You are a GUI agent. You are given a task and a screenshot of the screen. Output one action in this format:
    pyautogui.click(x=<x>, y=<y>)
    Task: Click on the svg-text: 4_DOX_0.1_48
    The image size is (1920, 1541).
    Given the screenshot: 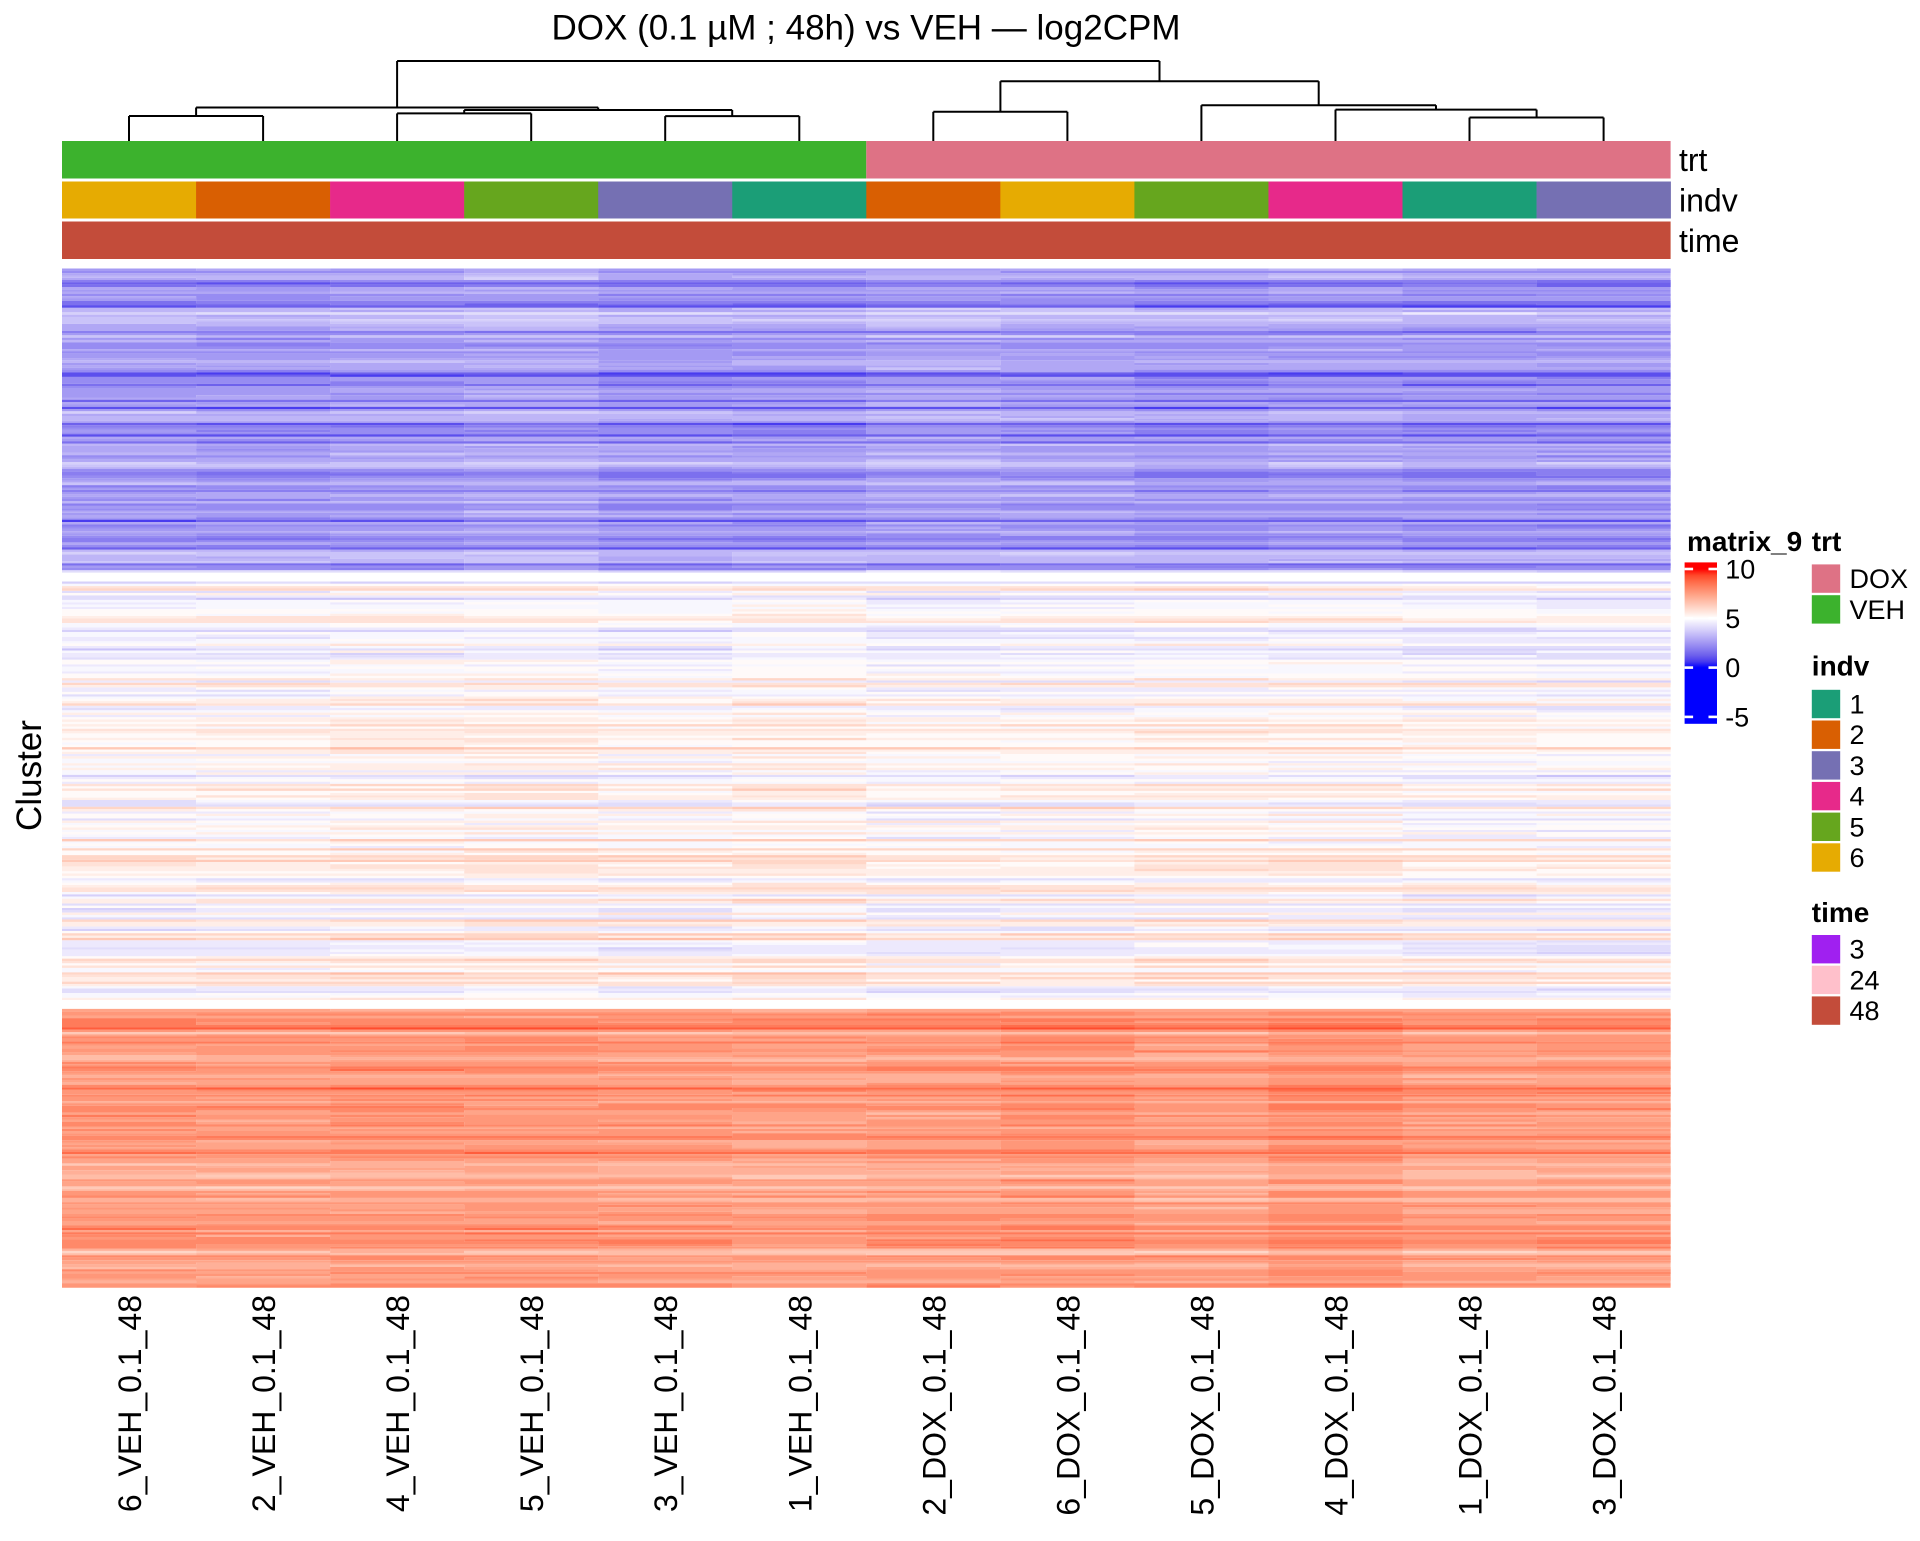 What is the action you would take?
    pyautogui.click(x=1337, y=1405)
    